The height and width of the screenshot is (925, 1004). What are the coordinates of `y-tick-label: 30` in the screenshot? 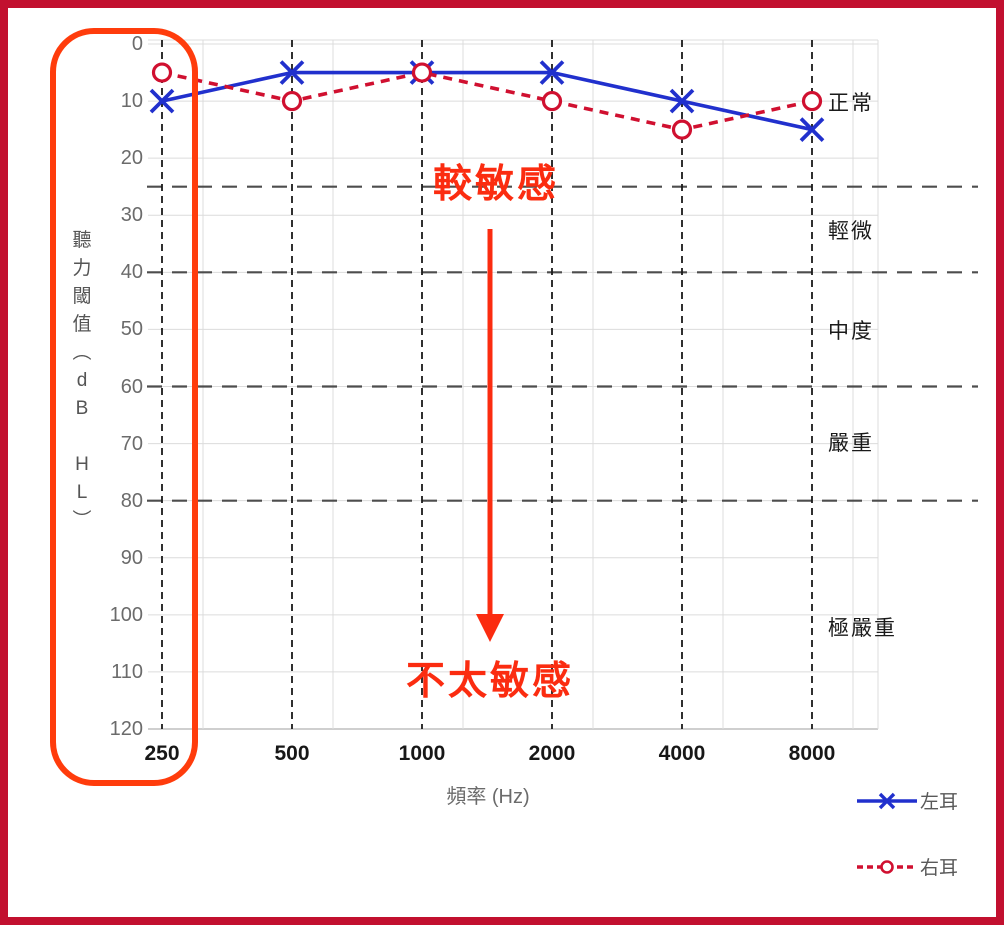 It's located at (131, 215).